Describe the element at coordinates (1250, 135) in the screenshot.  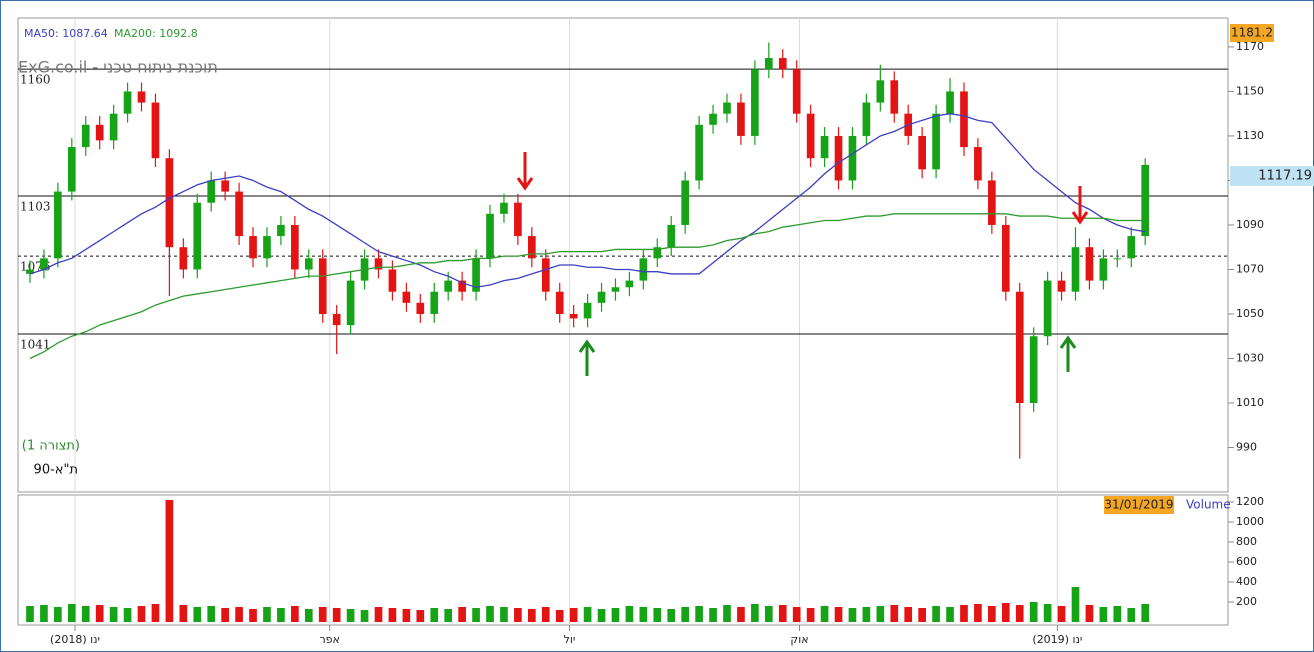
I see `y-tick-label: 1130` at that location.